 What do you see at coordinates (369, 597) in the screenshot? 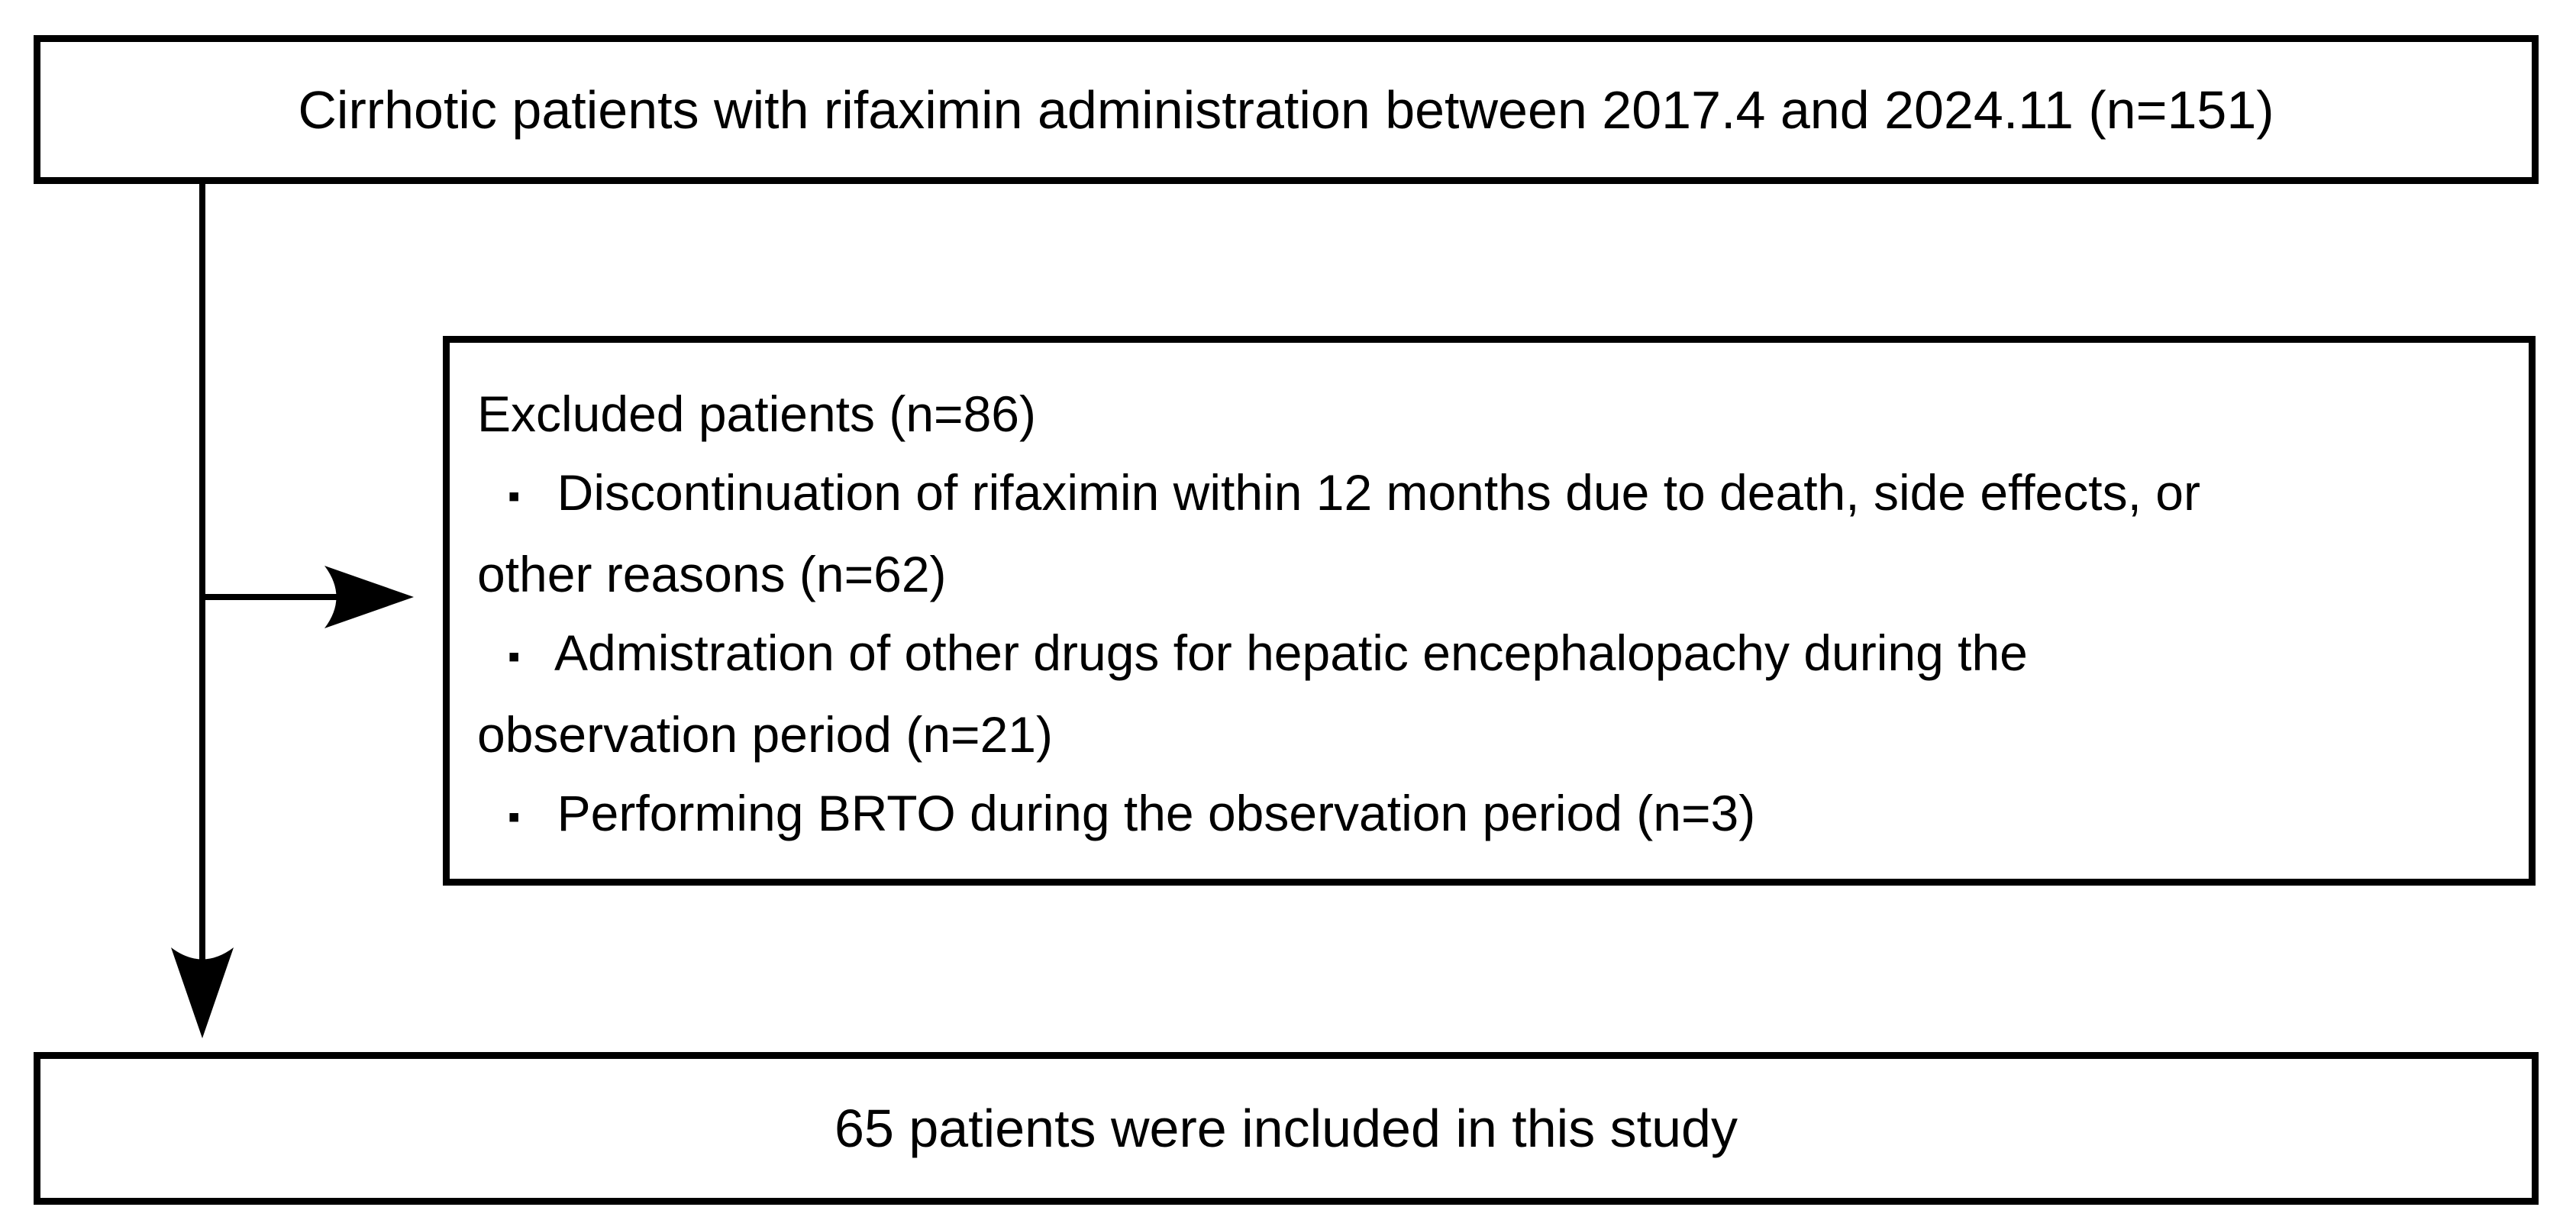
I see `right-arrowhead-icon` at bounding box center [369, 597].